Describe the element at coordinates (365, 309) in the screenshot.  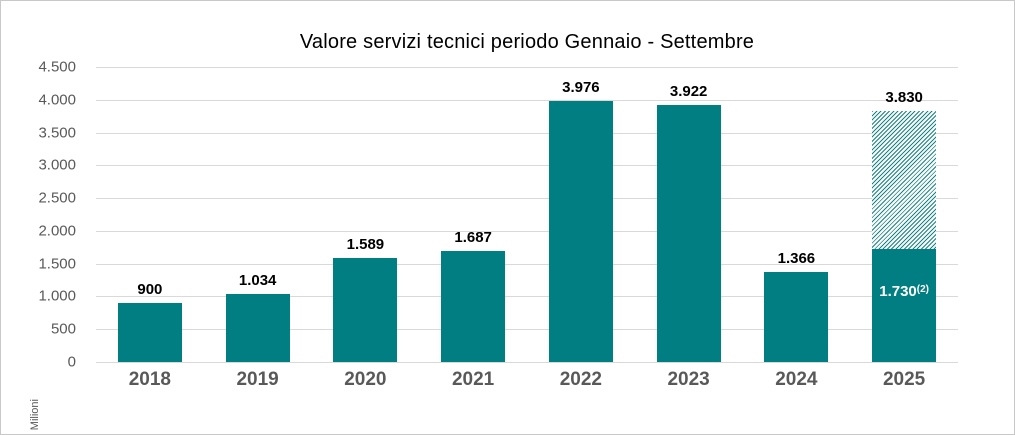
I see `bar-2020` at that location.